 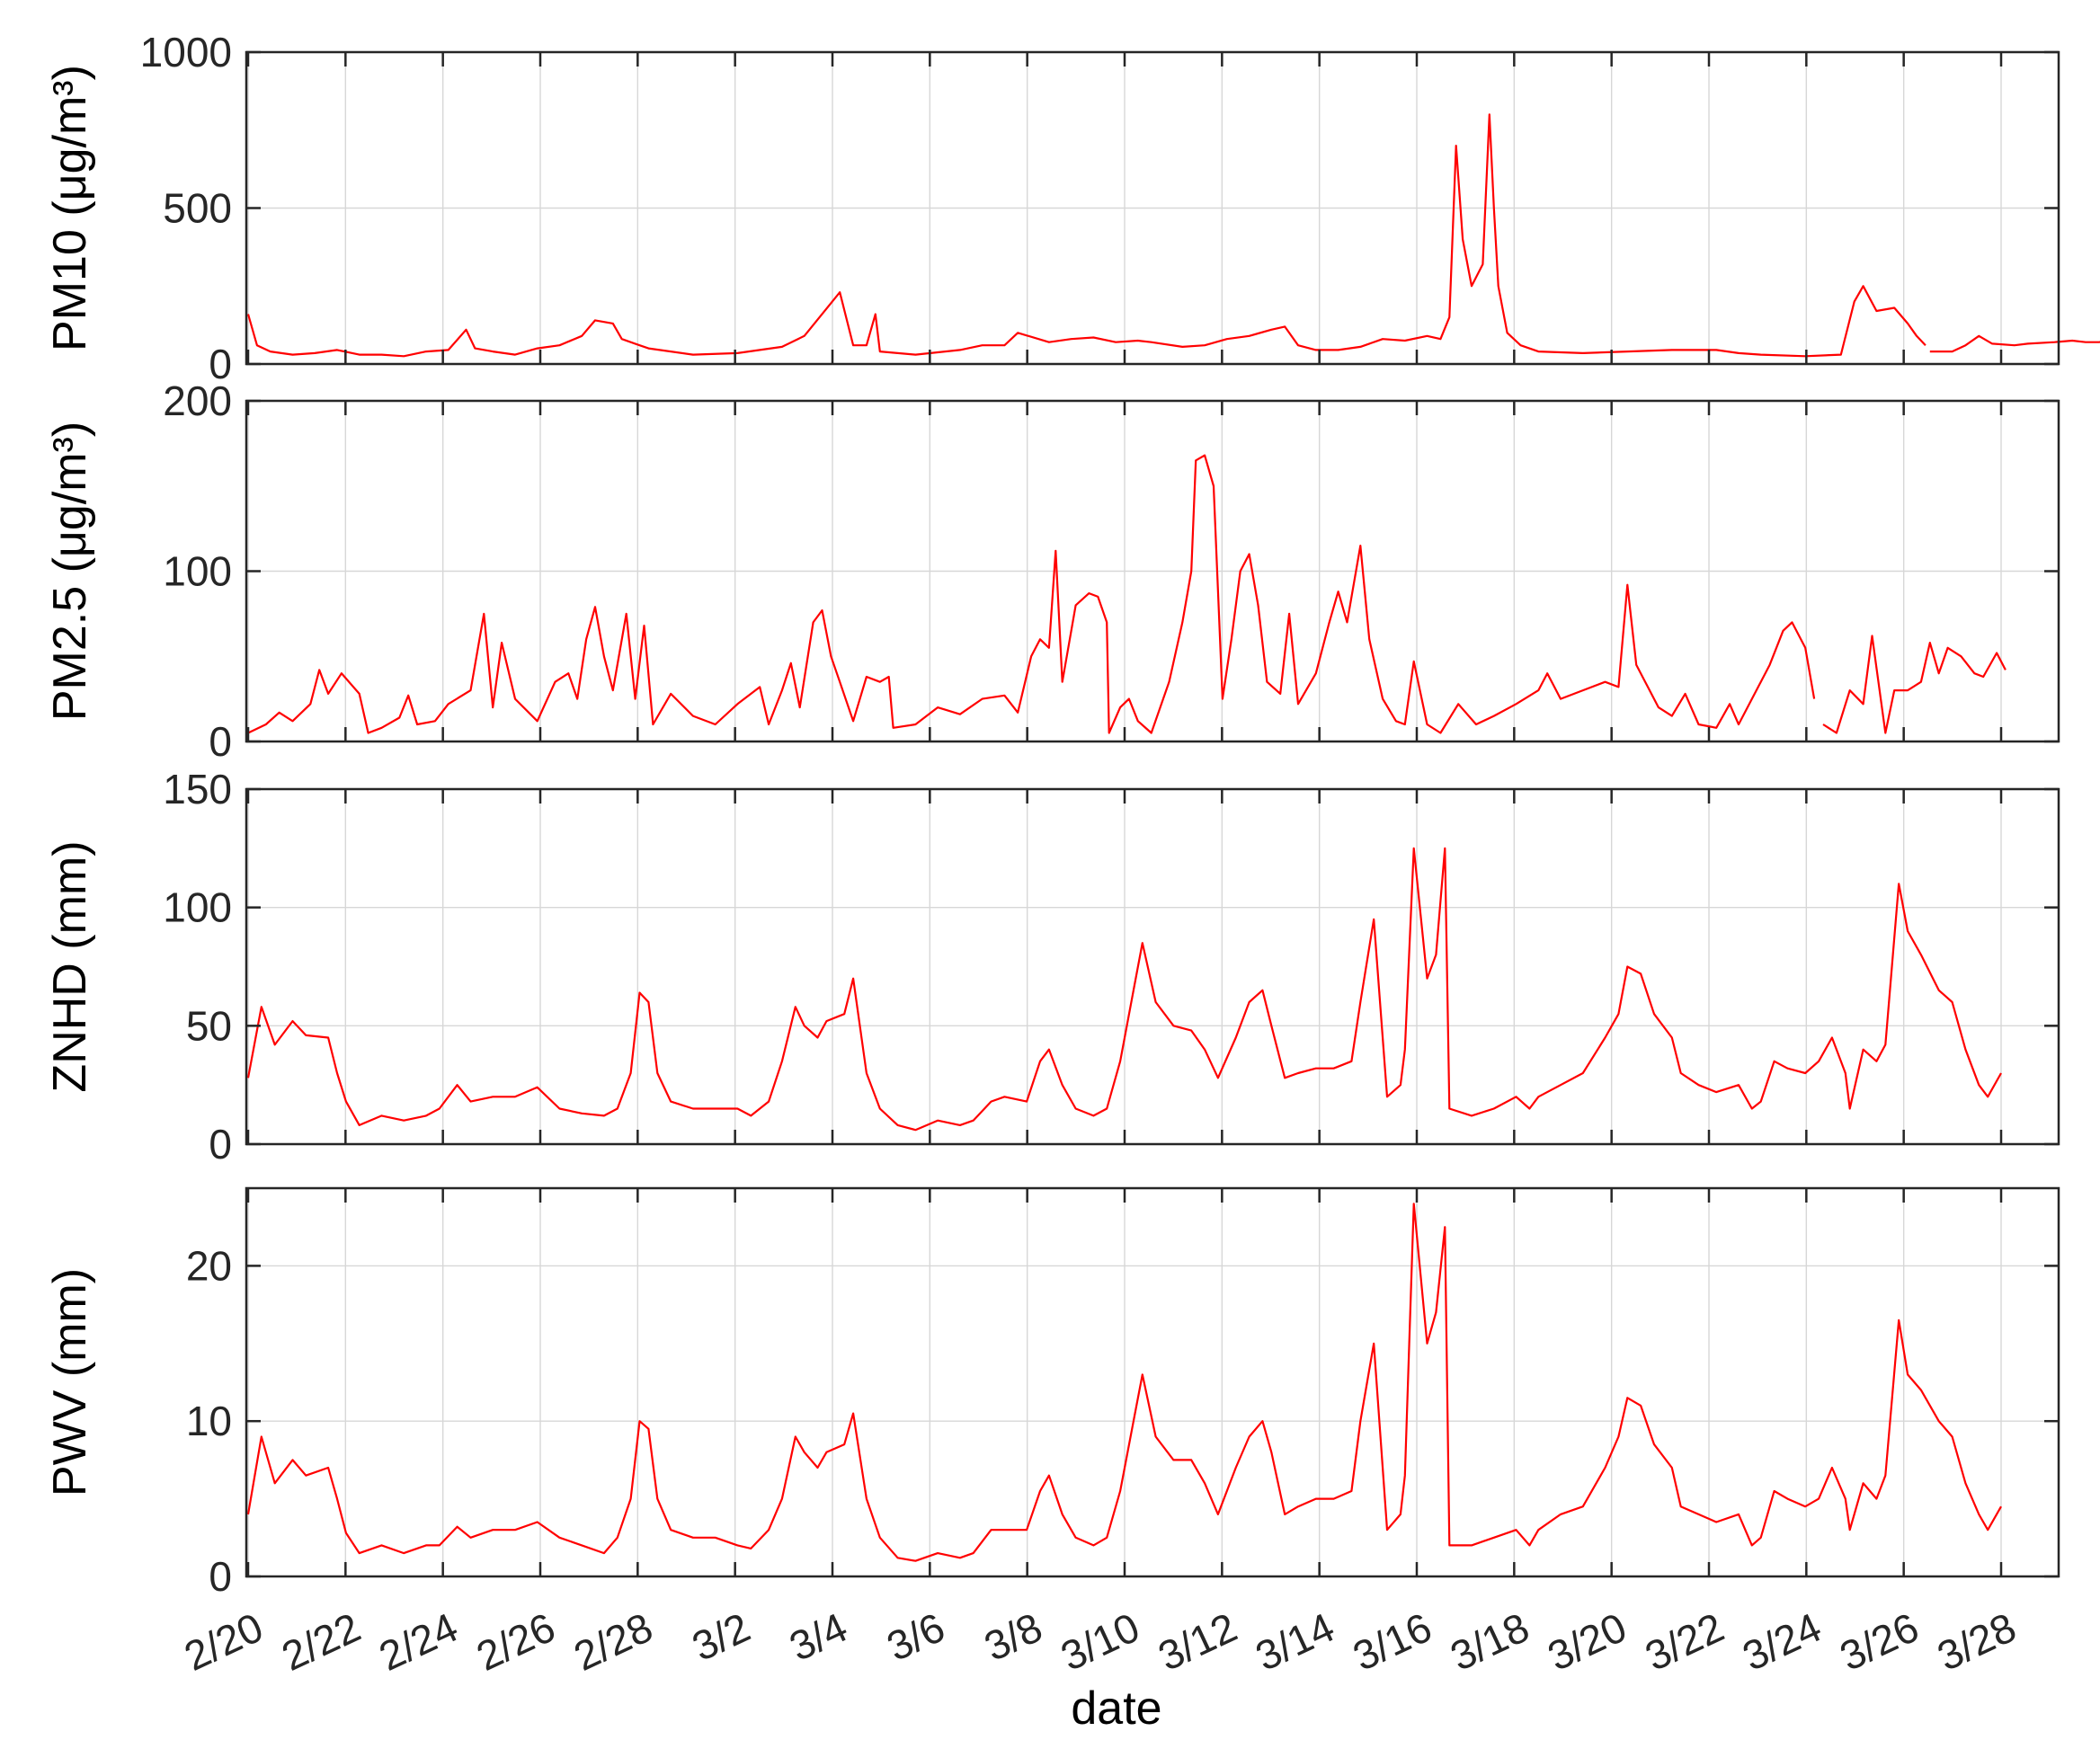 I want to click on x-tick-label: 3/22, so click(x=1684, y=1642).